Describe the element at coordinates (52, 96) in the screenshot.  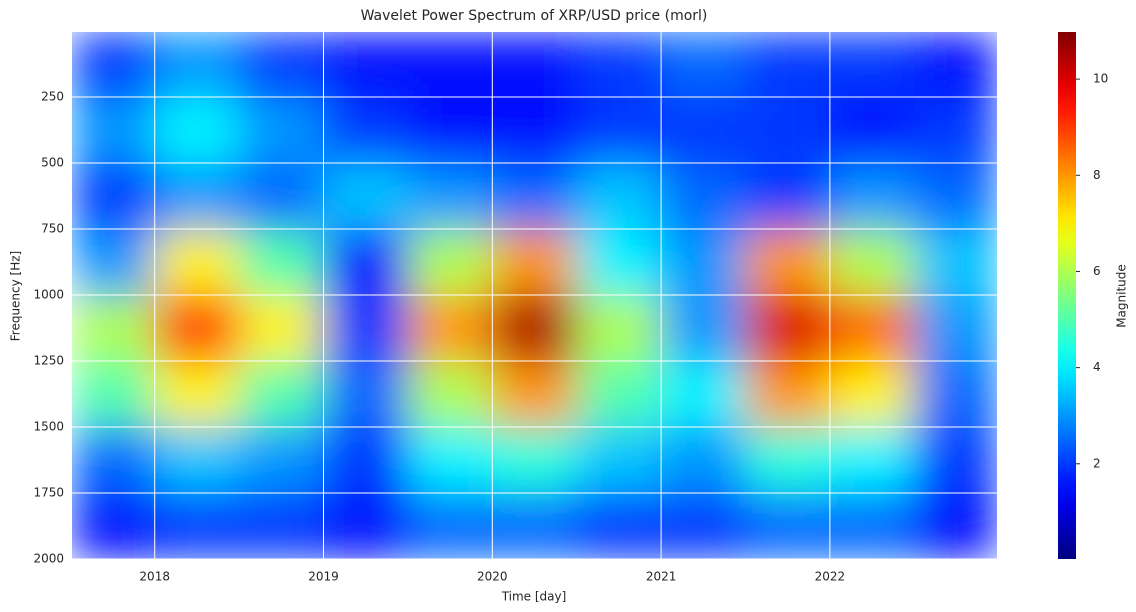
I see `y-tick-label: 250` at that location.